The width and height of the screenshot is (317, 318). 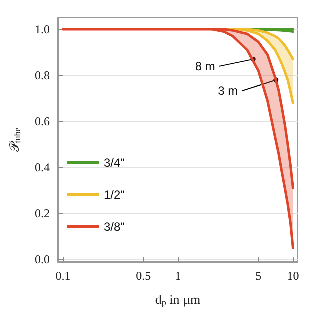 What do you see at coordinates (14, 140) in the screenshot?
I see `y-axis-title: 𝒫tube` at bounding box center [14, 140].